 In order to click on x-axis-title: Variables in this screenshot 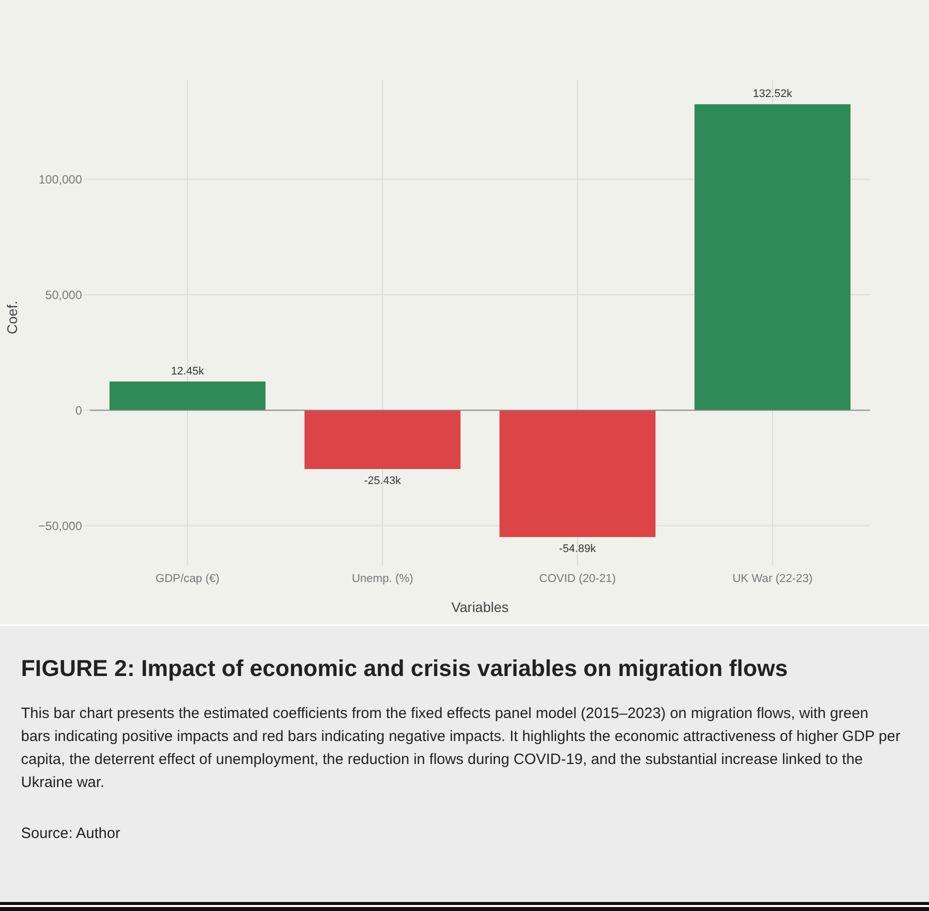, I will do `click(480, 607)`.